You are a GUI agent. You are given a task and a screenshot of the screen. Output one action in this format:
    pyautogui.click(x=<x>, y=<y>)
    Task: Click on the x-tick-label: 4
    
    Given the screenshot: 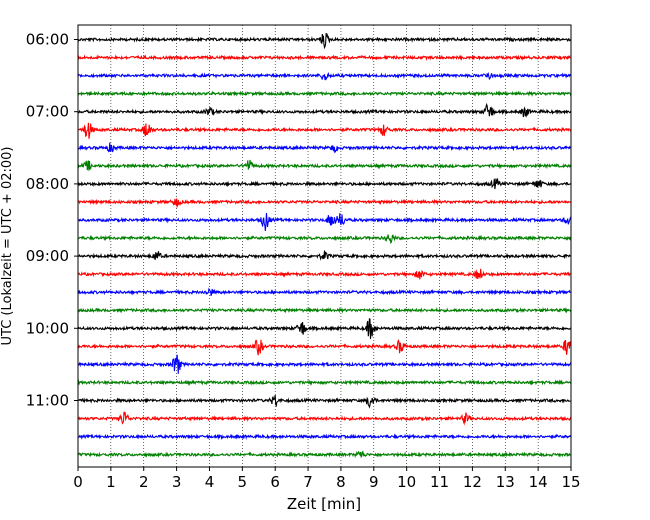 What is the action you would take?
    pyautogui.click(x=210, y=482)
    